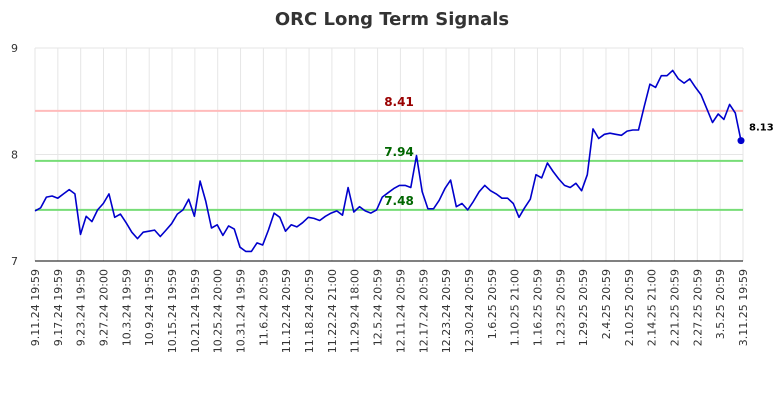 This screenshot has width=784, height=400. What do you see at coordinates (583, 307) in the screenshot?
I see `x-tick-label: 1.29.25 20:59` at bounding box center [583, 307].